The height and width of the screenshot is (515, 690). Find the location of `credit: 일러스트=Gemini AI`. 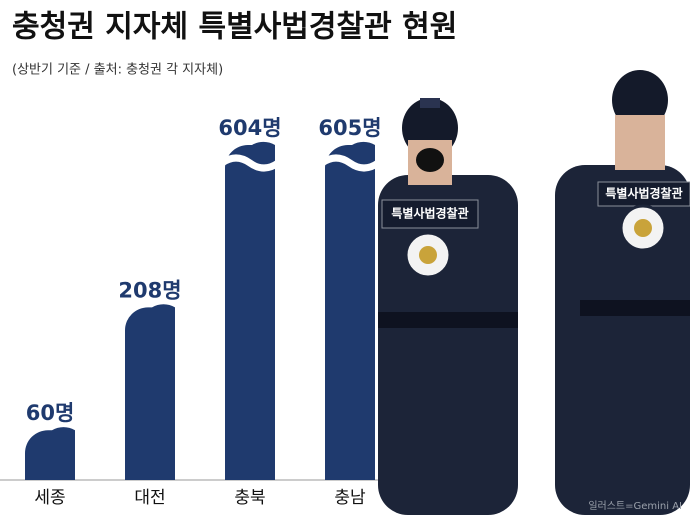

credit: 일러스트=Gemini AI is located at coordinates (635, 506).